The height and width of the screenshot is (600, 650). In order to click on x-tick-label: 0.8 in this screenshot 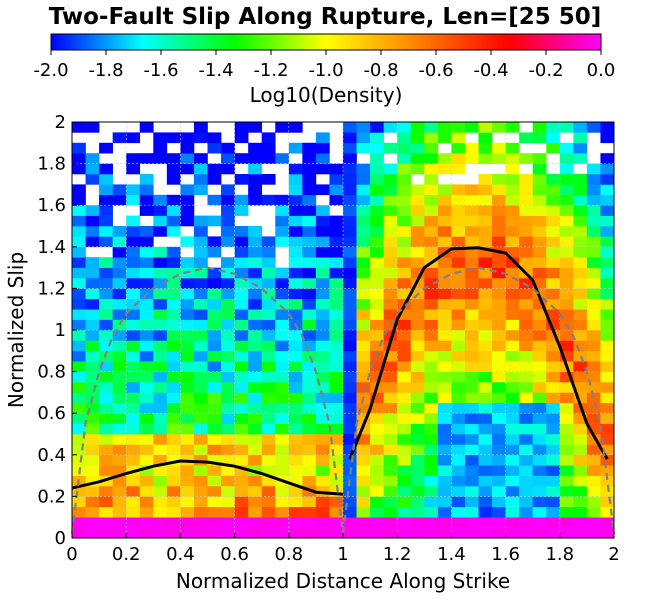, I will do `click(288, 554)`.